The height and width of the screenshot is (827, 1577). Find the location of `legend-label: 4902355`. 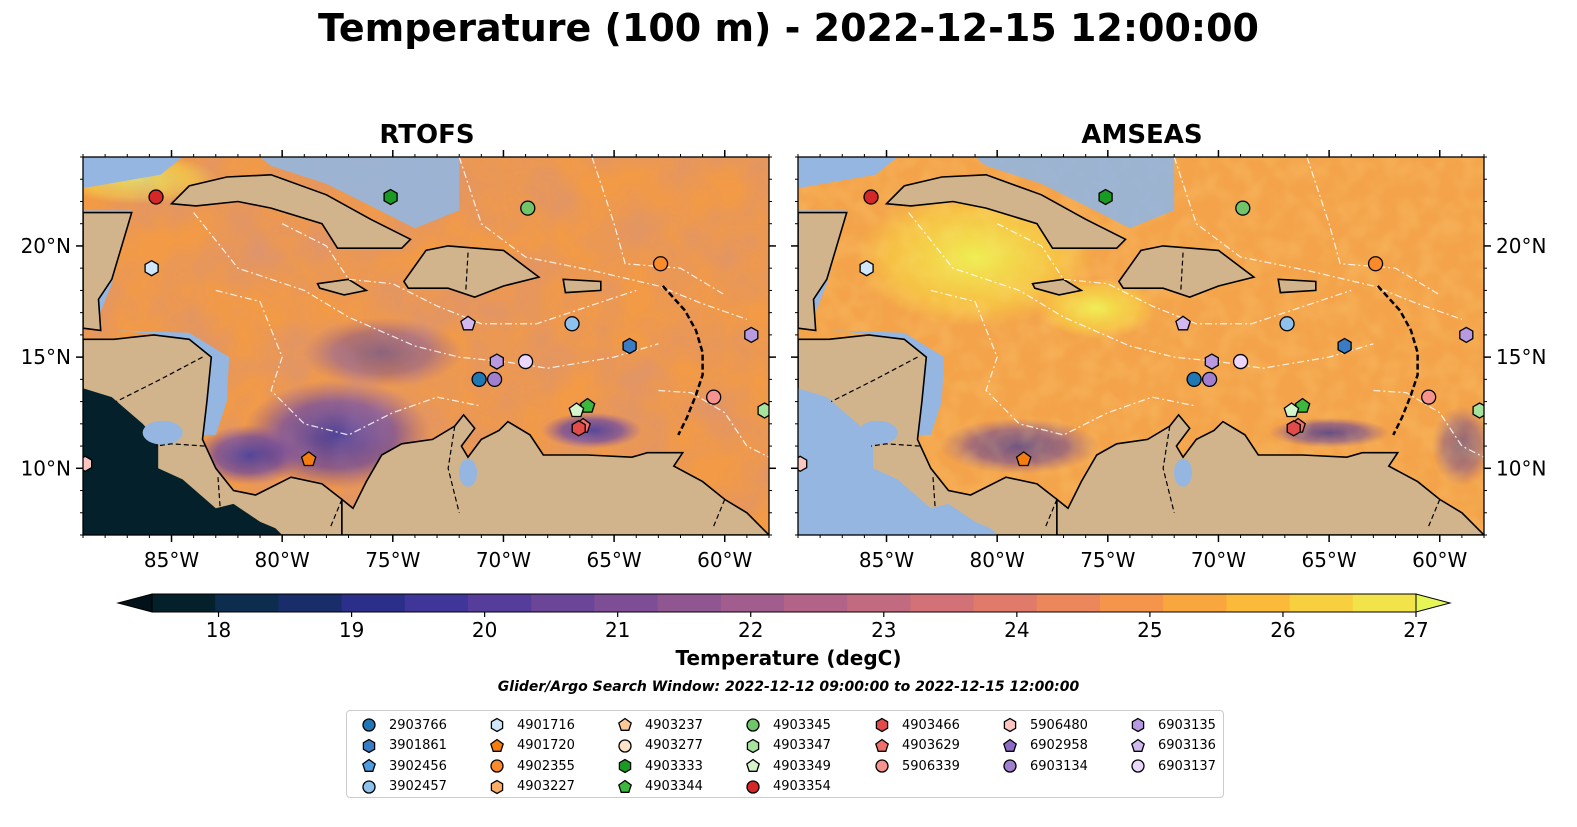

legend-label: 4902355 is located at coordinates (546, 766).